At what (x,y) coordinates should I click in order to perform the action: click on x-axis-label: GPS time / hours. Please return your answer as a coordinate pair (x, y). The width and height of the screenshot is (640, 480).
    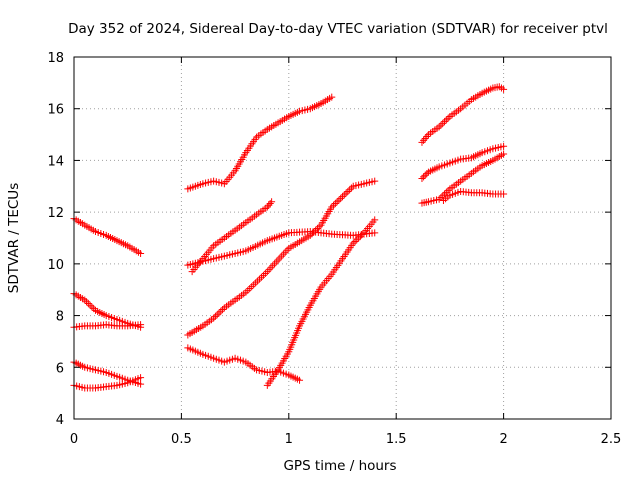
    Looking at the image, I should click on (339, 466).